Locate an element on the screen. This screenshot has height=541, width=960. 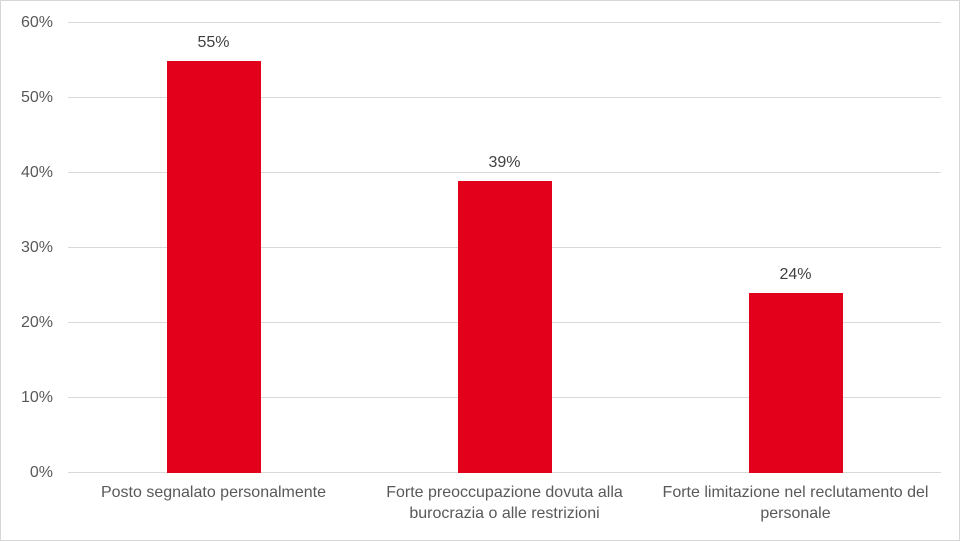
y-tick-label: 20% is located at coordinates (36, 322).